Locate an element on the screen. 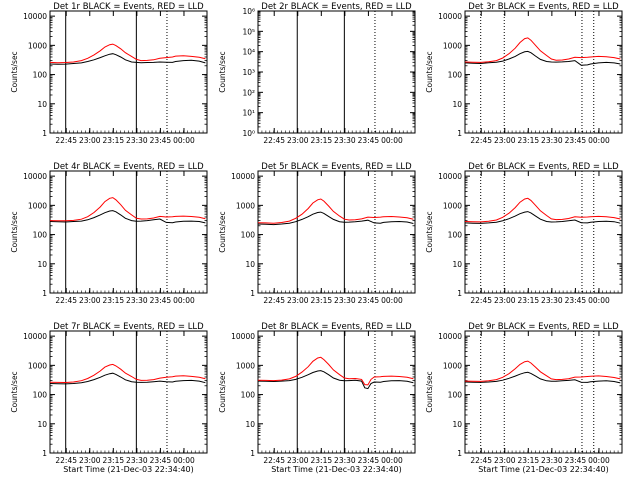  y-tick-label: 10⁵ is located at coordinates (248, 31).